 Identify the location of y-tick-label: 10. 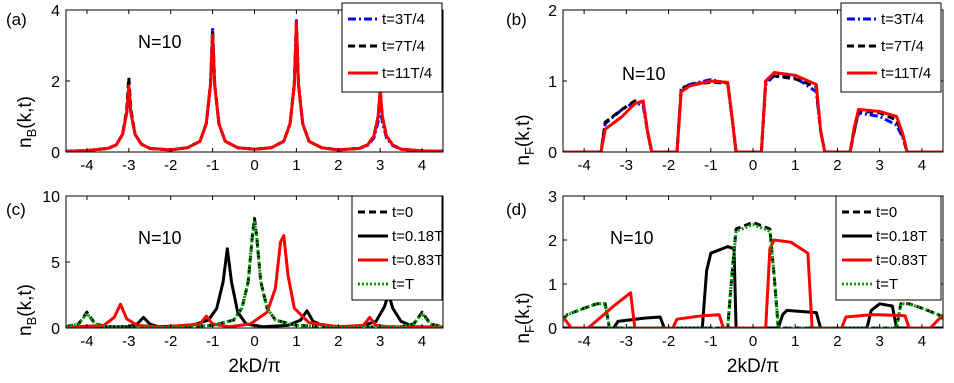
(51, 197).